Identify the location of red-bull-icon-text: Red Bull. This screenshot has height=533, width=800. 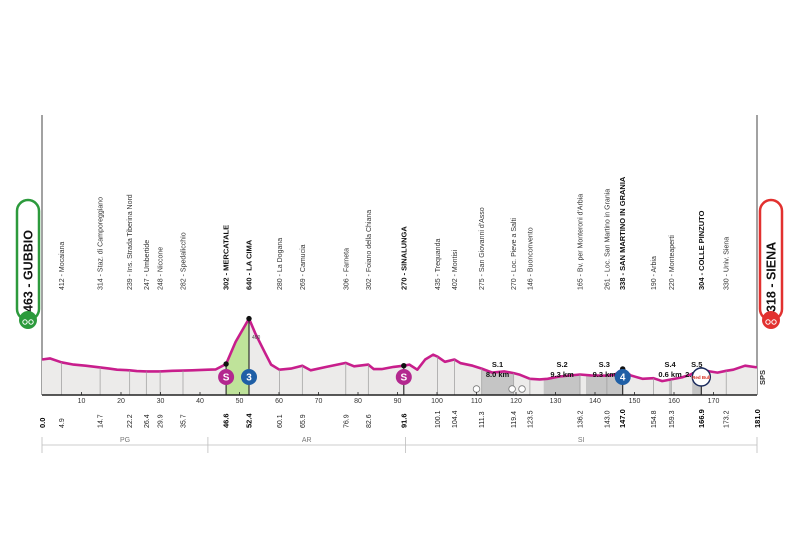
(701, 377).